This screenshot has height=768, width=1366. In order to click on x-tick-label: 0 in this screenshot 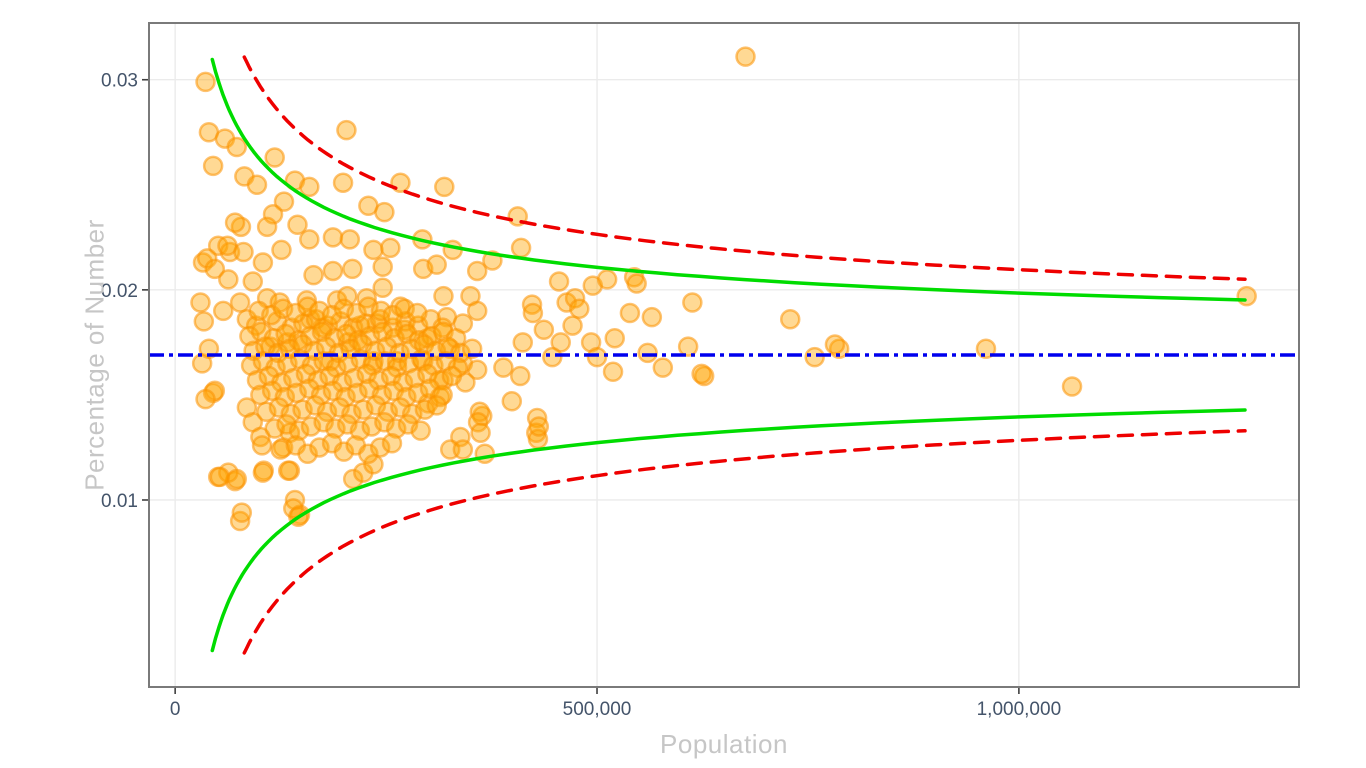, I will do `click(175, 709)`.